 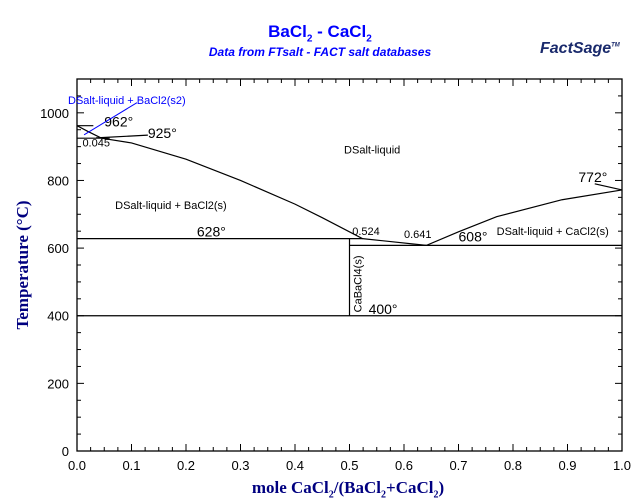 I want to click on x-tick-label: 0.0, so click(x=77, y=465).